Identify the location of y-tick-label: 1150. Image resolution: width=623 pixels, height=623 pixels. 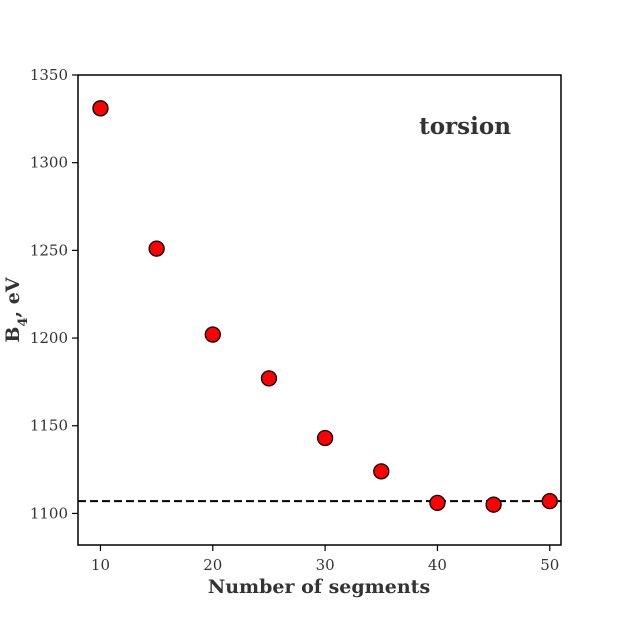
(49, 426).